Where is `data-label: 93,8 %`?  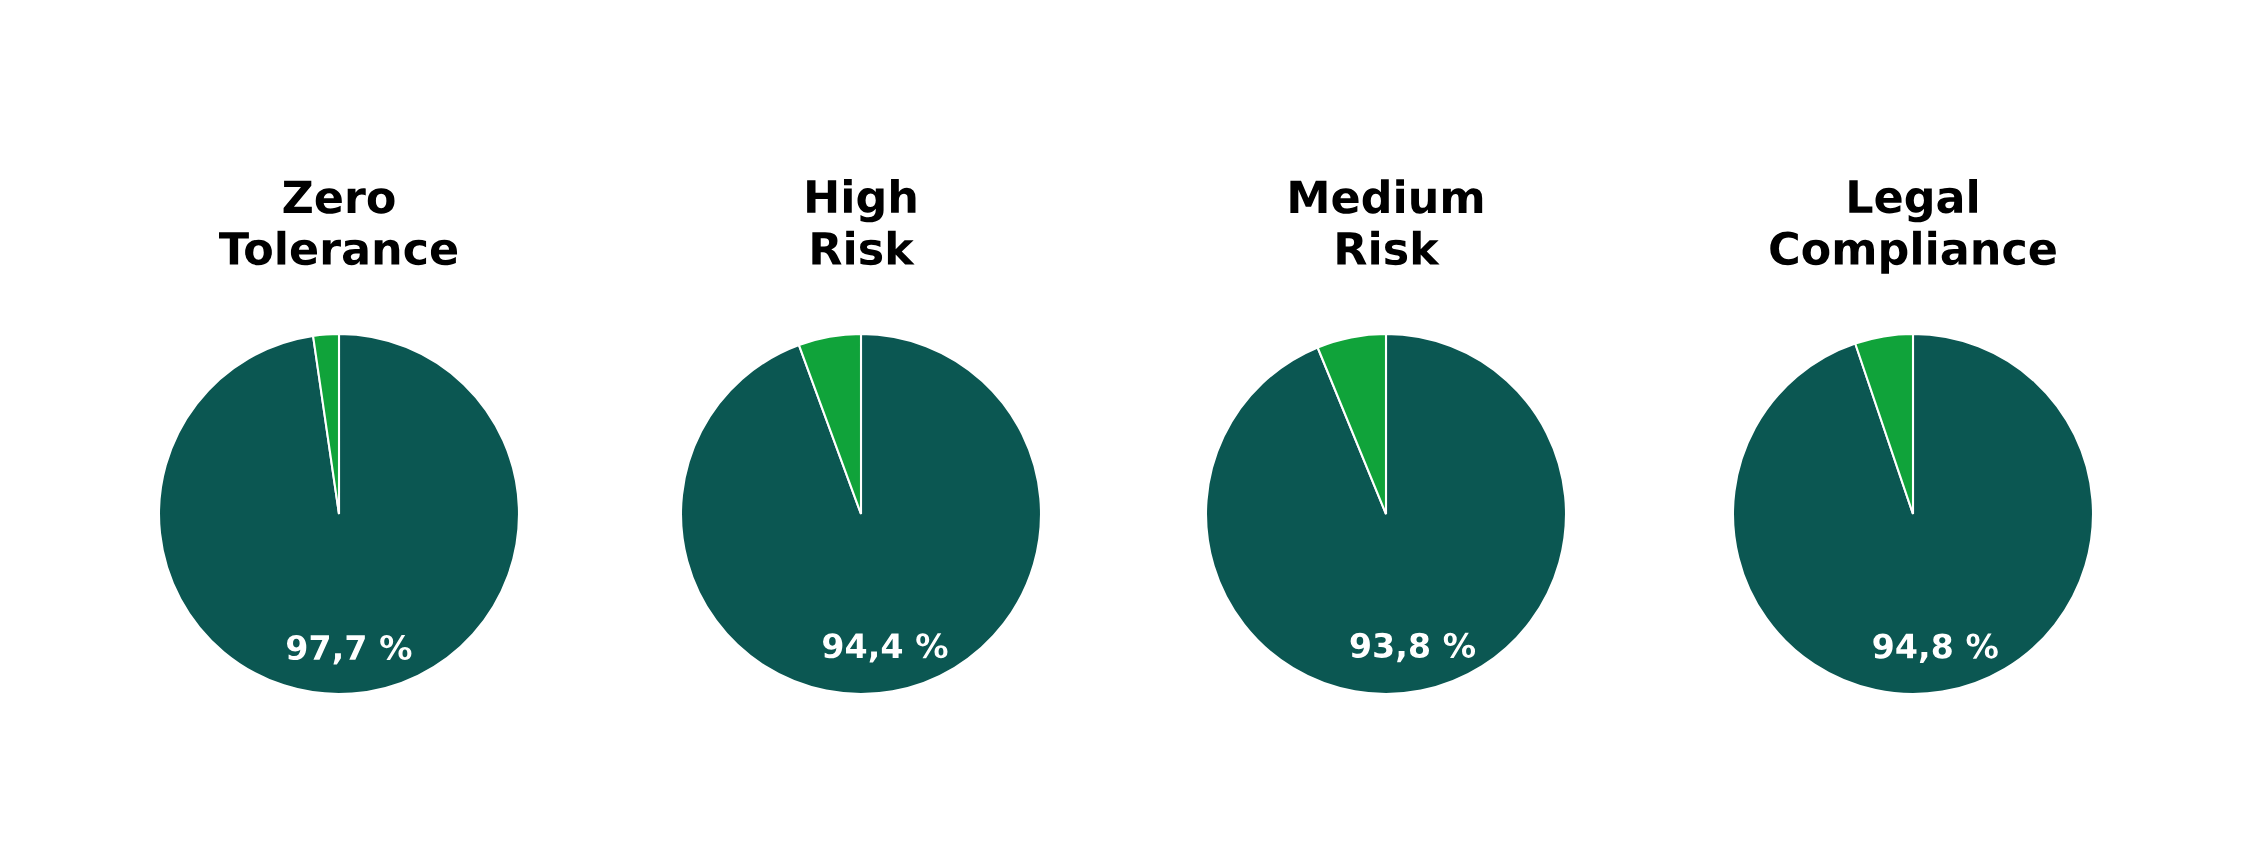
data-label: 93,8 % is located at coordinates (1413, 647).